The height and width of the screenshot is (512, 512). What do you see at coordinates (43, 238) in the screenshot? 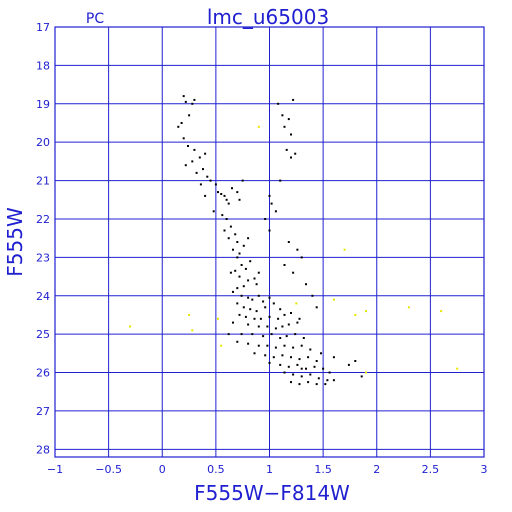
I see `y-tick-labels: 17 18 19 20 21 22 23 24 25 26 27 28` at bounding box center [43, 238].